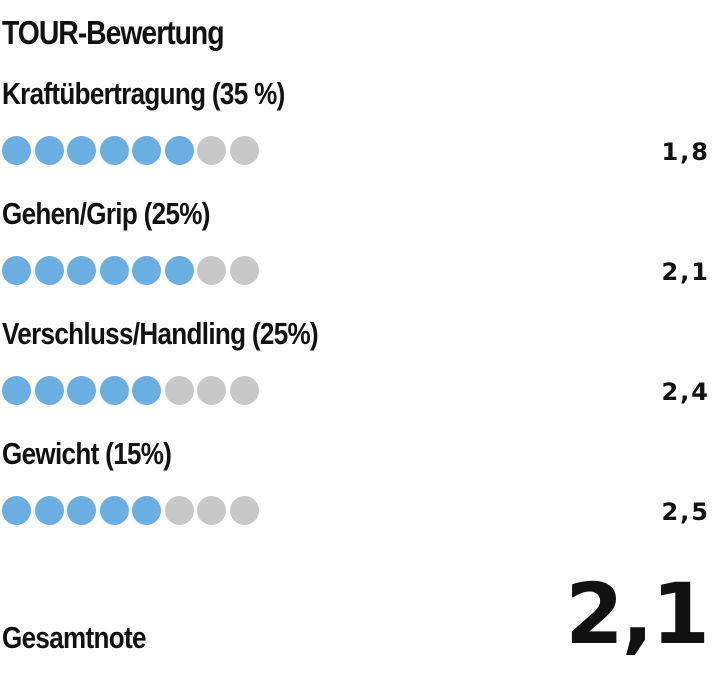  I want to click on criterion-label: Kraftübertragung (35 %), so click(143, 93).